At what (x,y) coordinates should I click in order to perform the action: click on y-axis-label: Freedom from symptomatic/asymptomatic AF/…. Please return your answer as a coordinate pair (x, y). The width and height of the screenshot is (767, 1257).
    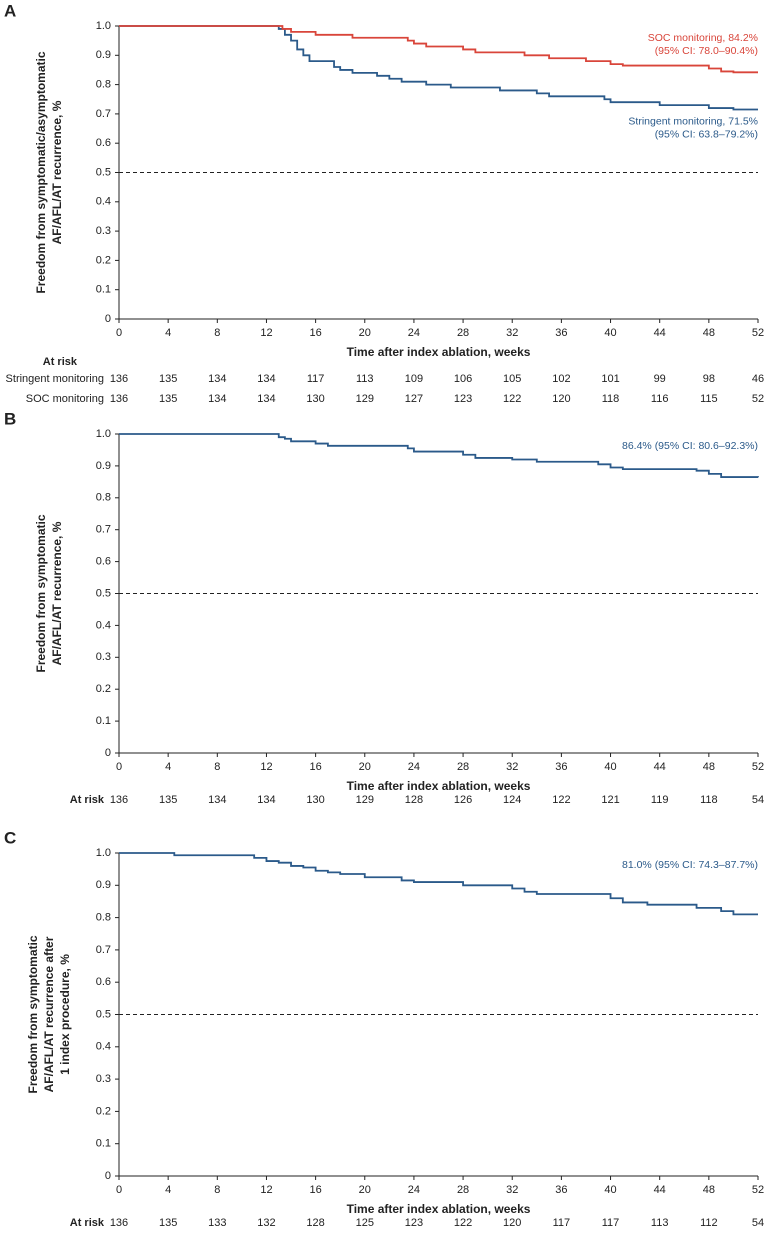
    Looking at the image, I should click on (49, 172).